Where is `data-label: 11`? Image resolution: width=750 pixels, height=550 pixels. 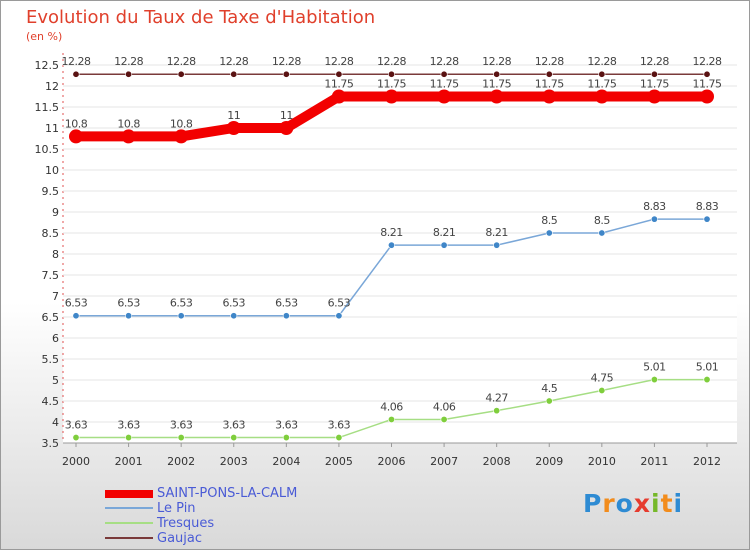 data-label: 11 is located at coordinates (286, 115).